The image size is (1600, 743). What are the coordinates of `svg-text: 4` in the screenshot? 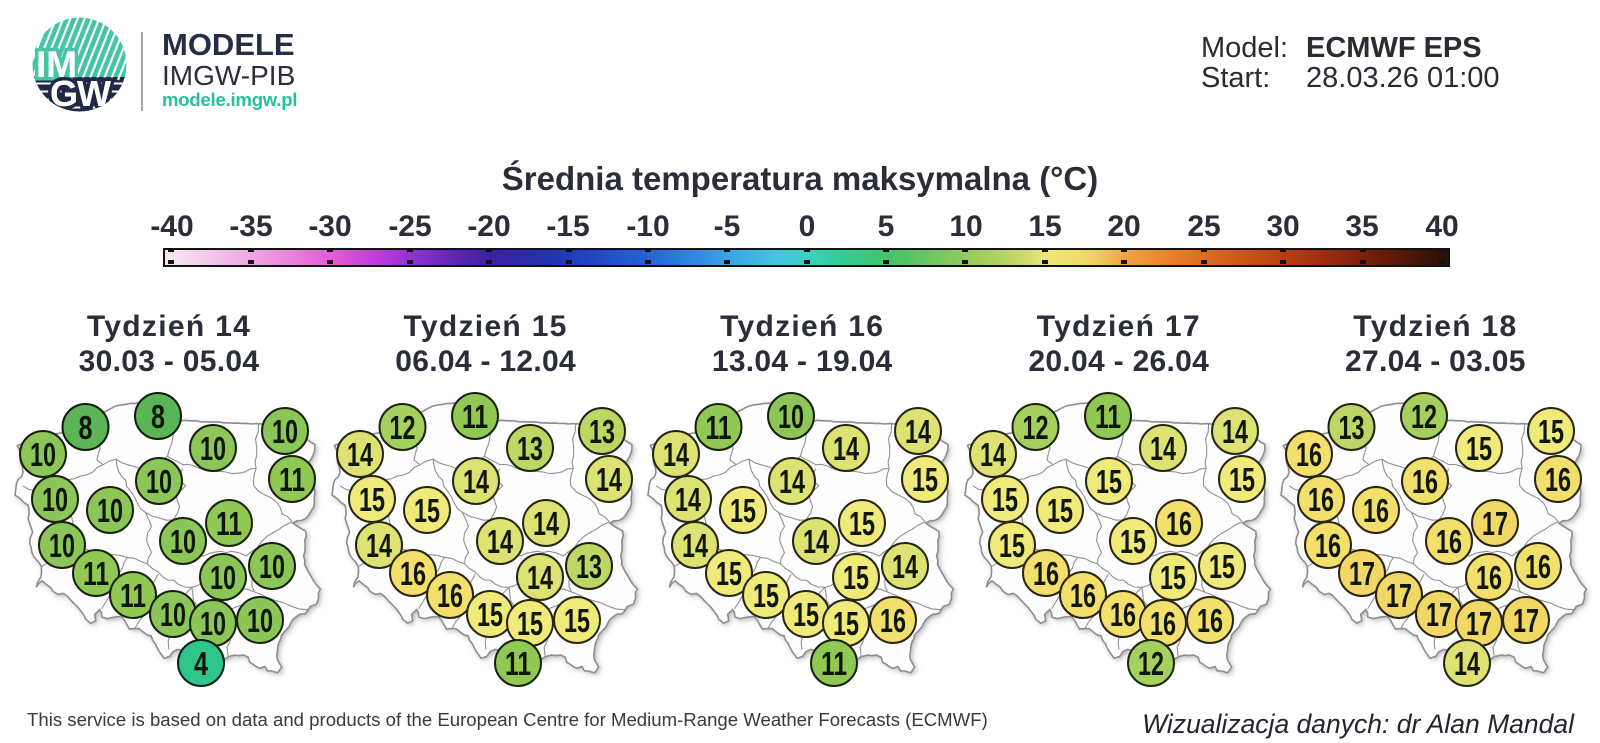 It's located at (201, 663).